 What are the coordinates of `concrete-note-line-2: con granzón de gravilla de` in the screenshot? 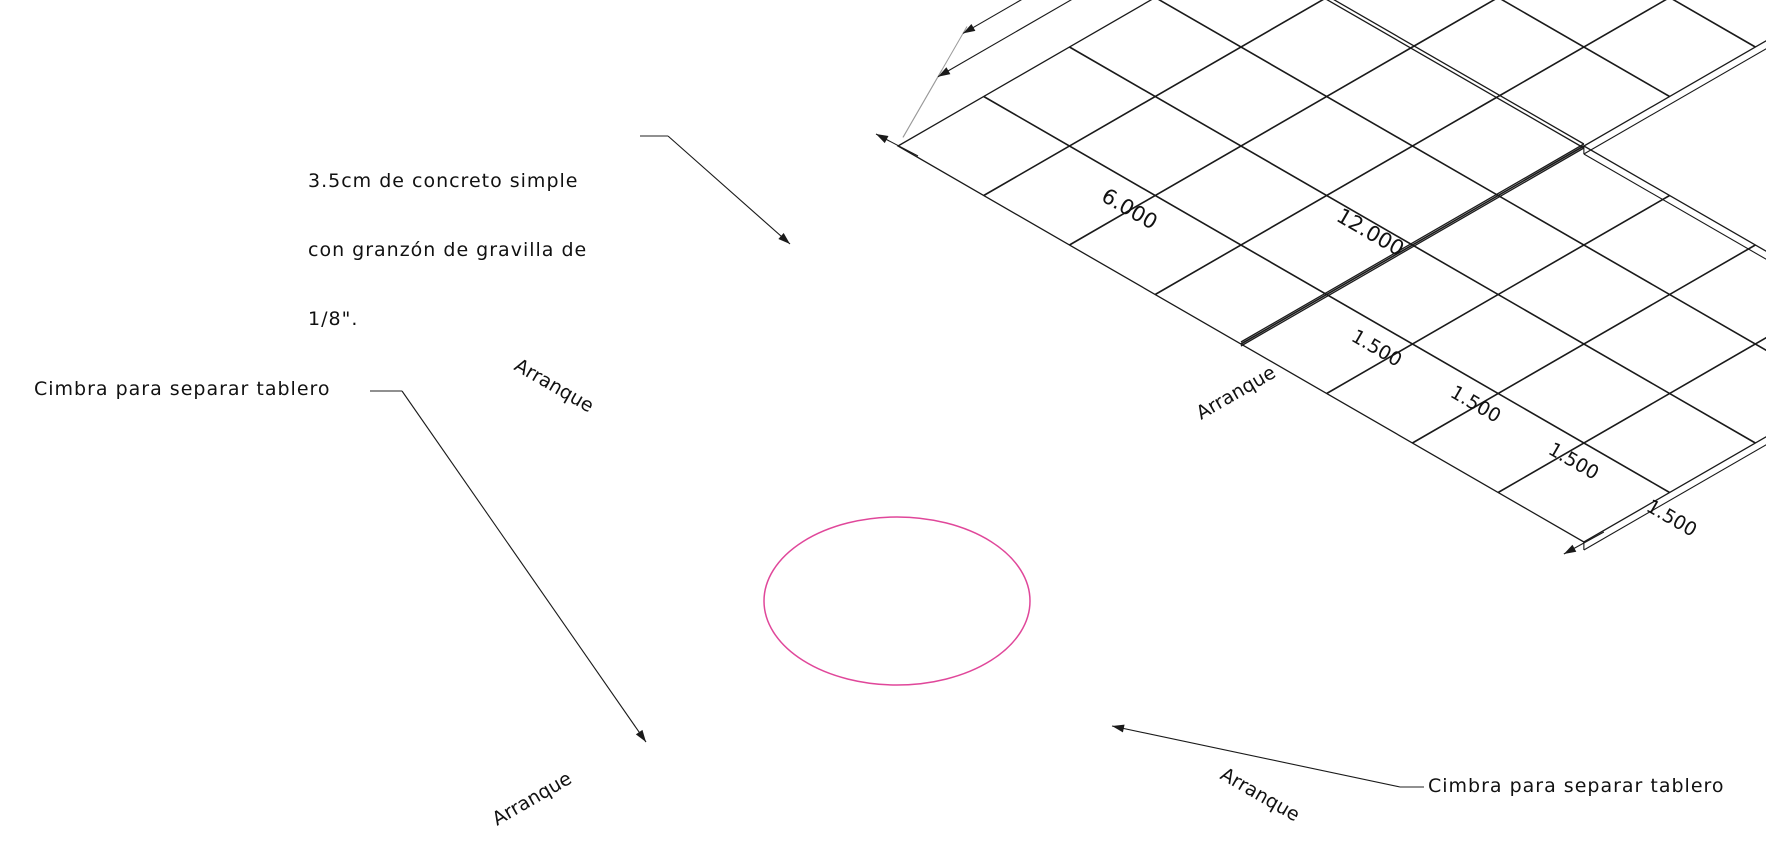 It's located at (448, 250).